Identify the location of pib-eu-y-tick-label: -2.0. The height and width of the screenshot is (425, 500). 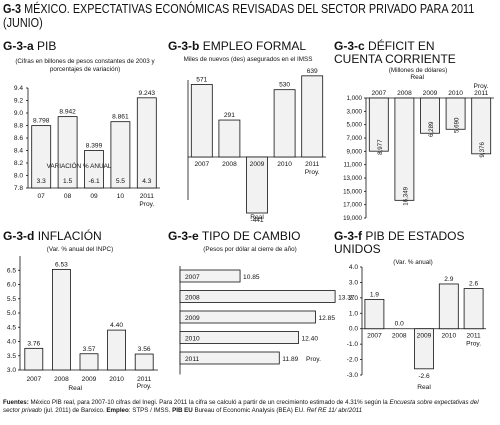
(353, 360).